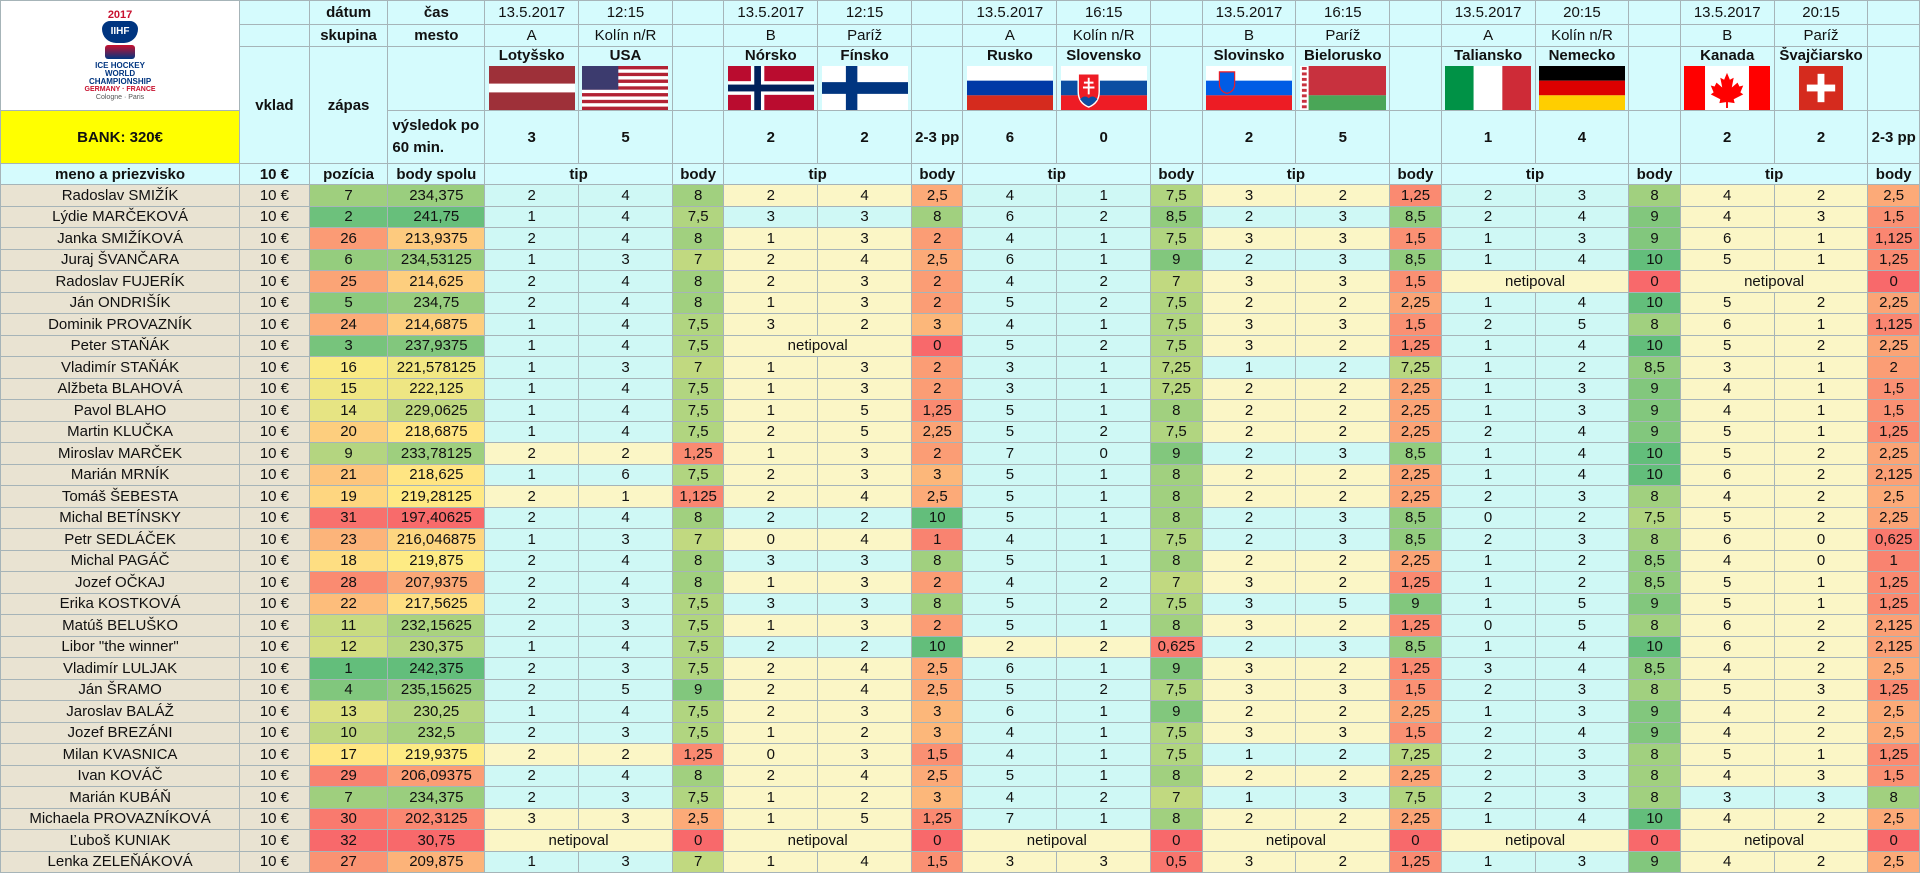  Describe the element at coordinates (1821, 35) in the screenshot. I see `match-city: Paríž` at that location.